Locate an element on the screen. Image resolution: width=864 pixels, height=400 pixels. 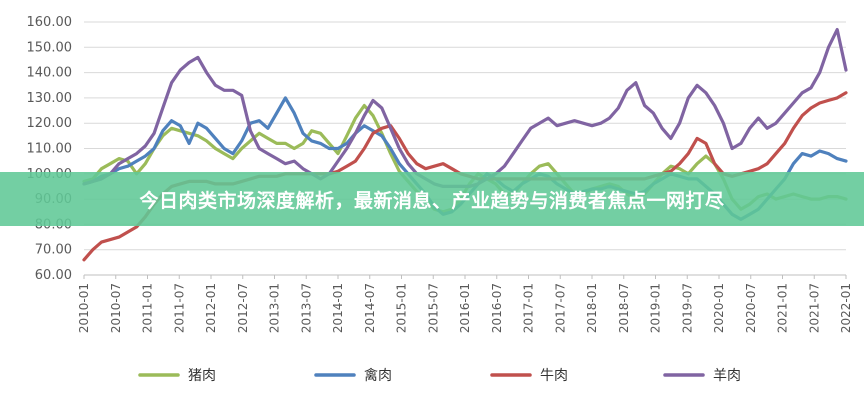
legend-label: 牛肉 is located at coordinates (554, 376).